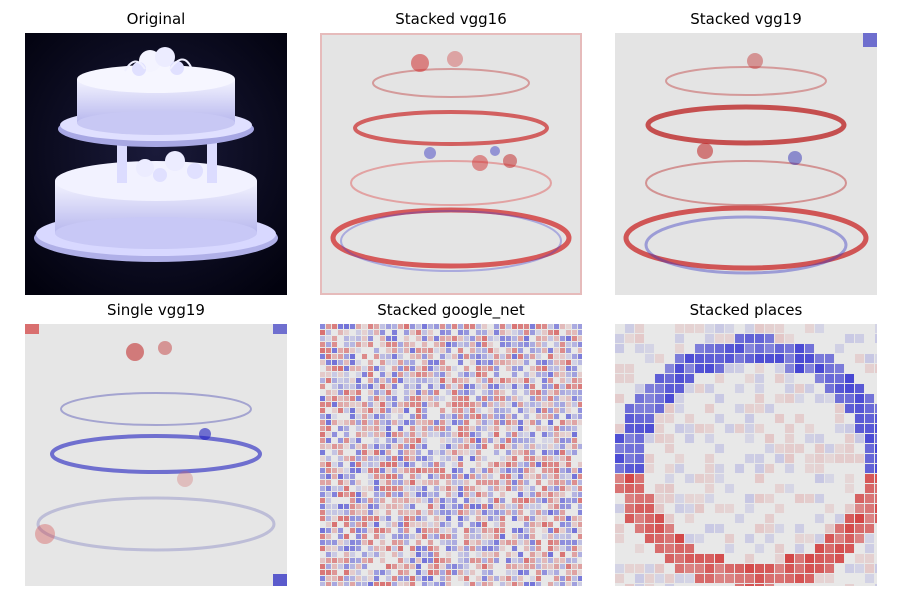  What do you see at coordinates (451, 310) in the screenshot?
I see `panel-title: Stacked google_net` at bounding box center [451, 310].